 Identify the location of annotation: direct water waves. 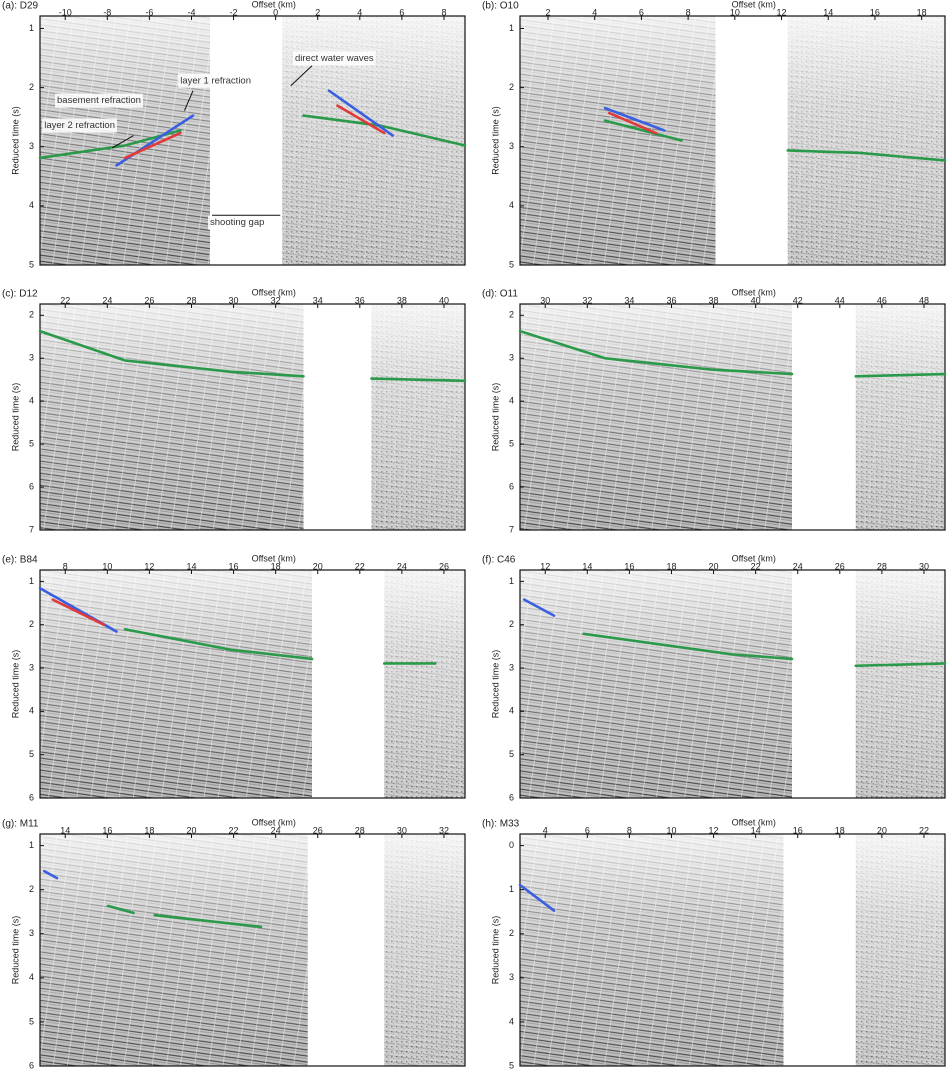
(334, 58).